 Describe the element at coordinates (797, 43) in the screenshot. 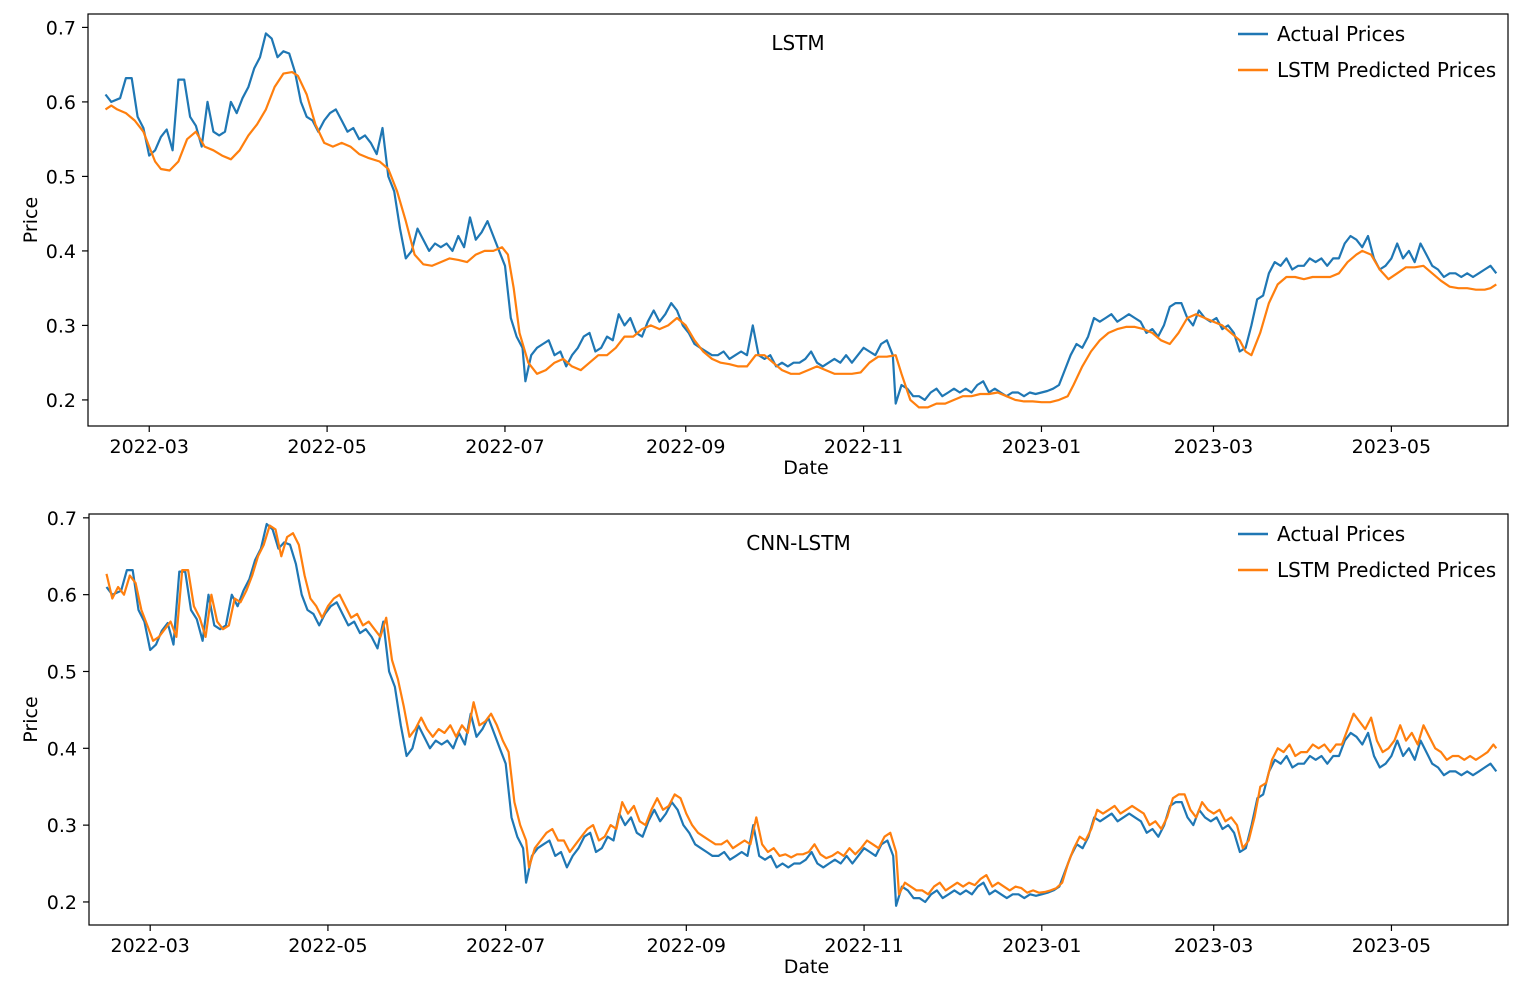

I see `chart-title: LSTM` at that location.